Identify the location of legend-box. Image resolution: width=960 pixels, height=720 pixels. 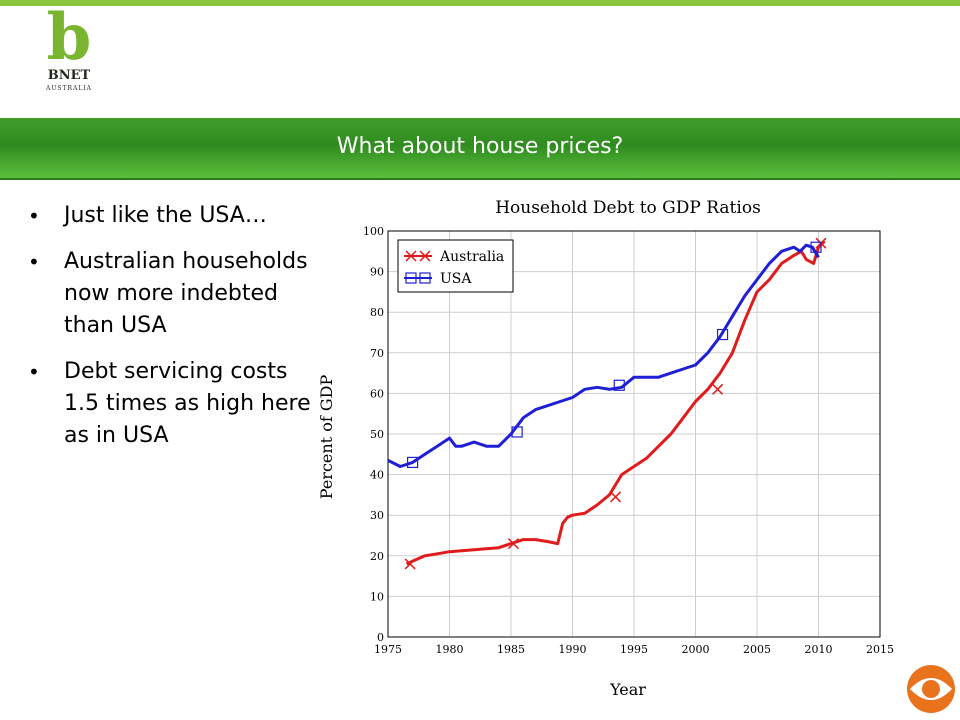
(455, 266).